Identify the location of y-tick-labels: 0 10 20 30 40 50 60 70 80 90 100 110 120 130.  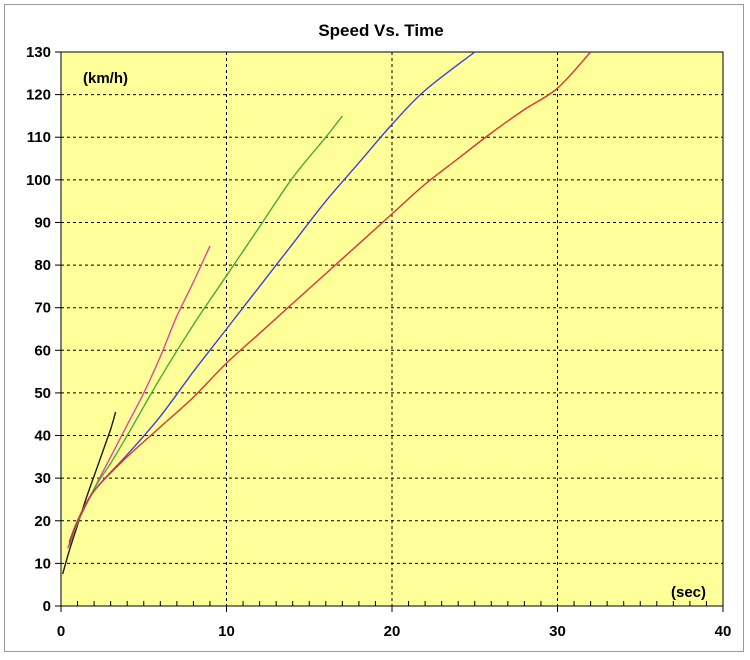
(38, 329).